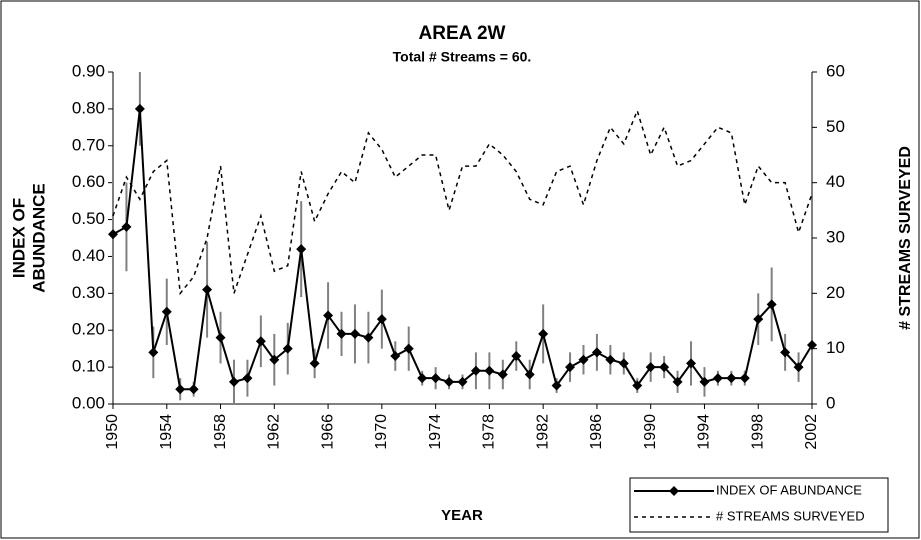 The width and height of the screenshot is (921, 540). Describe the element at coordinates (489, 432) in the screenshot. I see `x-tick-label: 1978` at that location.